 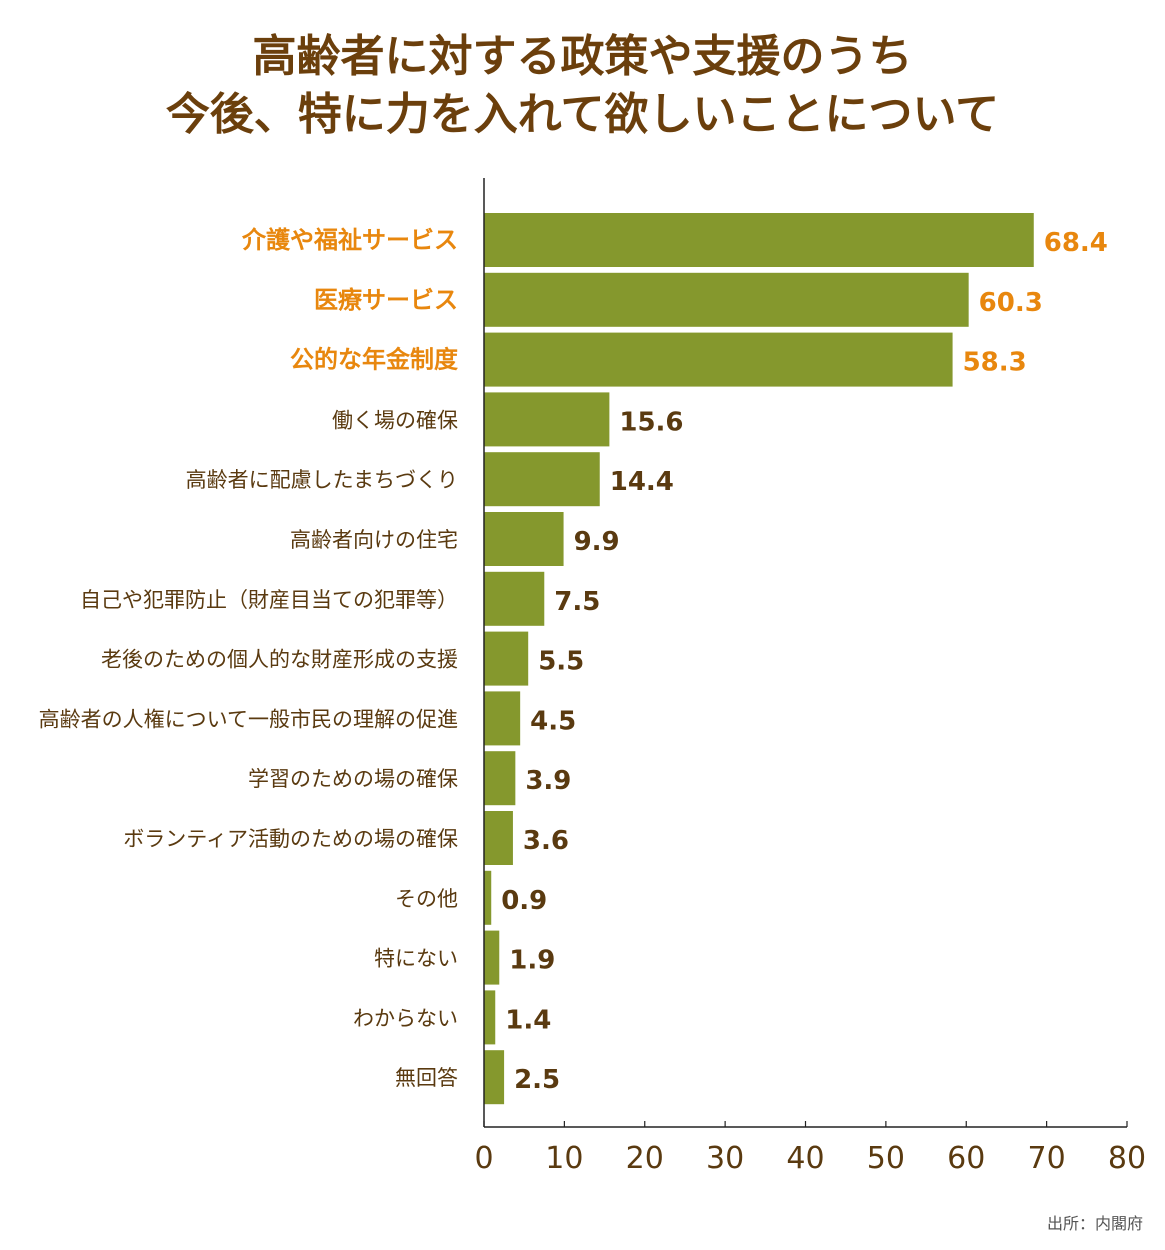 I want to click on category-label: 高齢者に配慮したまちづくり, so click(x=322, y=480).